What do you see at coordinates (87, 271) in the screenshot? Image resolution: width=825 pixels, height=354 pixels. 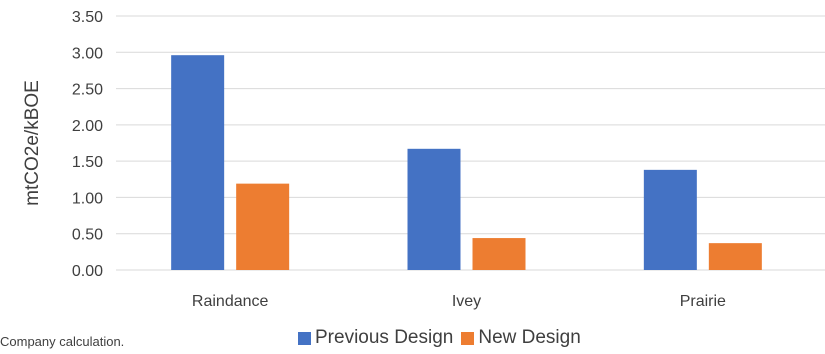 I see `y-tick-label: 0.00` at bounding box center [87, 271].